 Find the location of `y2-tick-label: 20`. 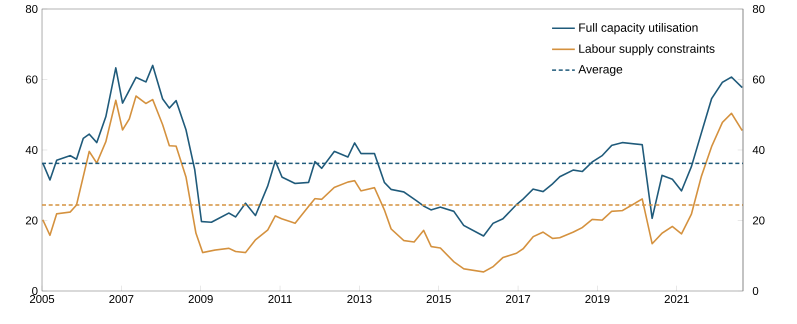

y2-tick-label: 20 is located at coordinates (758, 220).